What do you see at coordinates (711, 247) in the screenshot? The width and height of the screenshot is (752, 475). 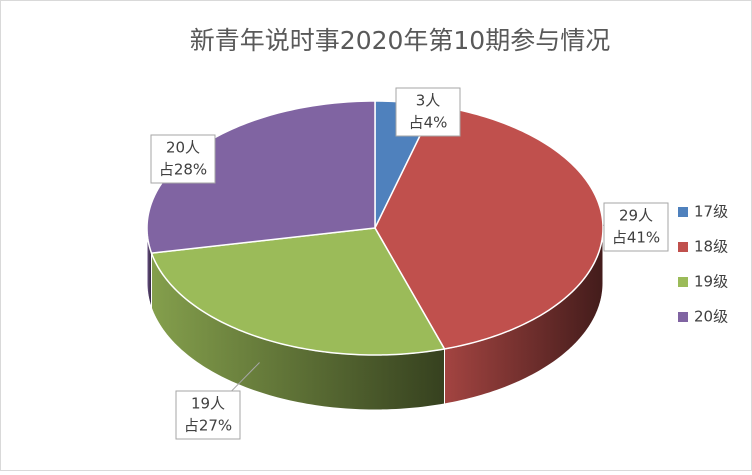 I see `legend-label: 18级` at bounding box center [711, 247].